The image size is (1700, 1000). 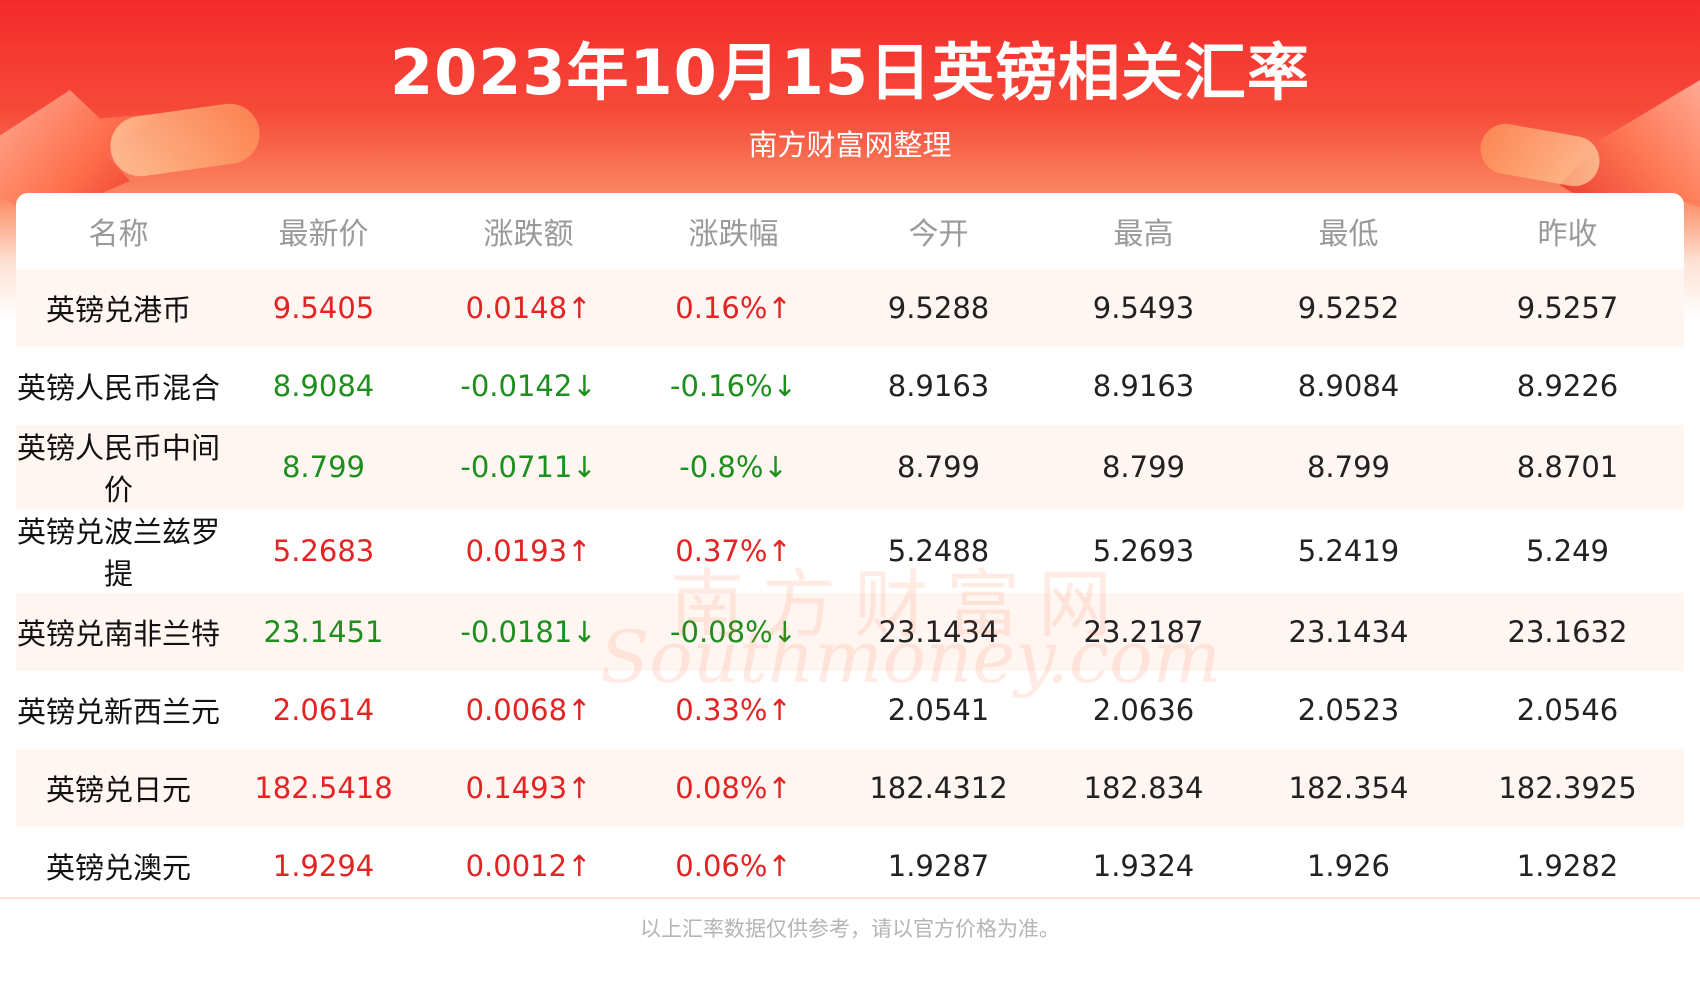 What do you see at coordinates (1143, 632) in the screenshot?
I see `row-high-cell: 23.2187` at bounding box center [1143, 632].